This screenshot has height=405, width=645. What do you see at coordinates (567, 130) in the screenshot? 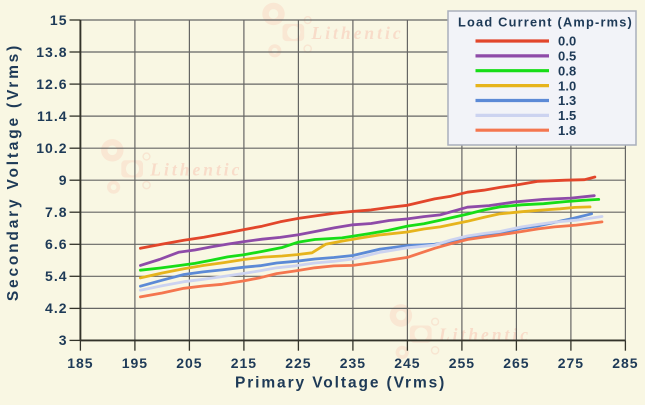
I see `svg-text: 1.8` at bounding box center [567, 130].